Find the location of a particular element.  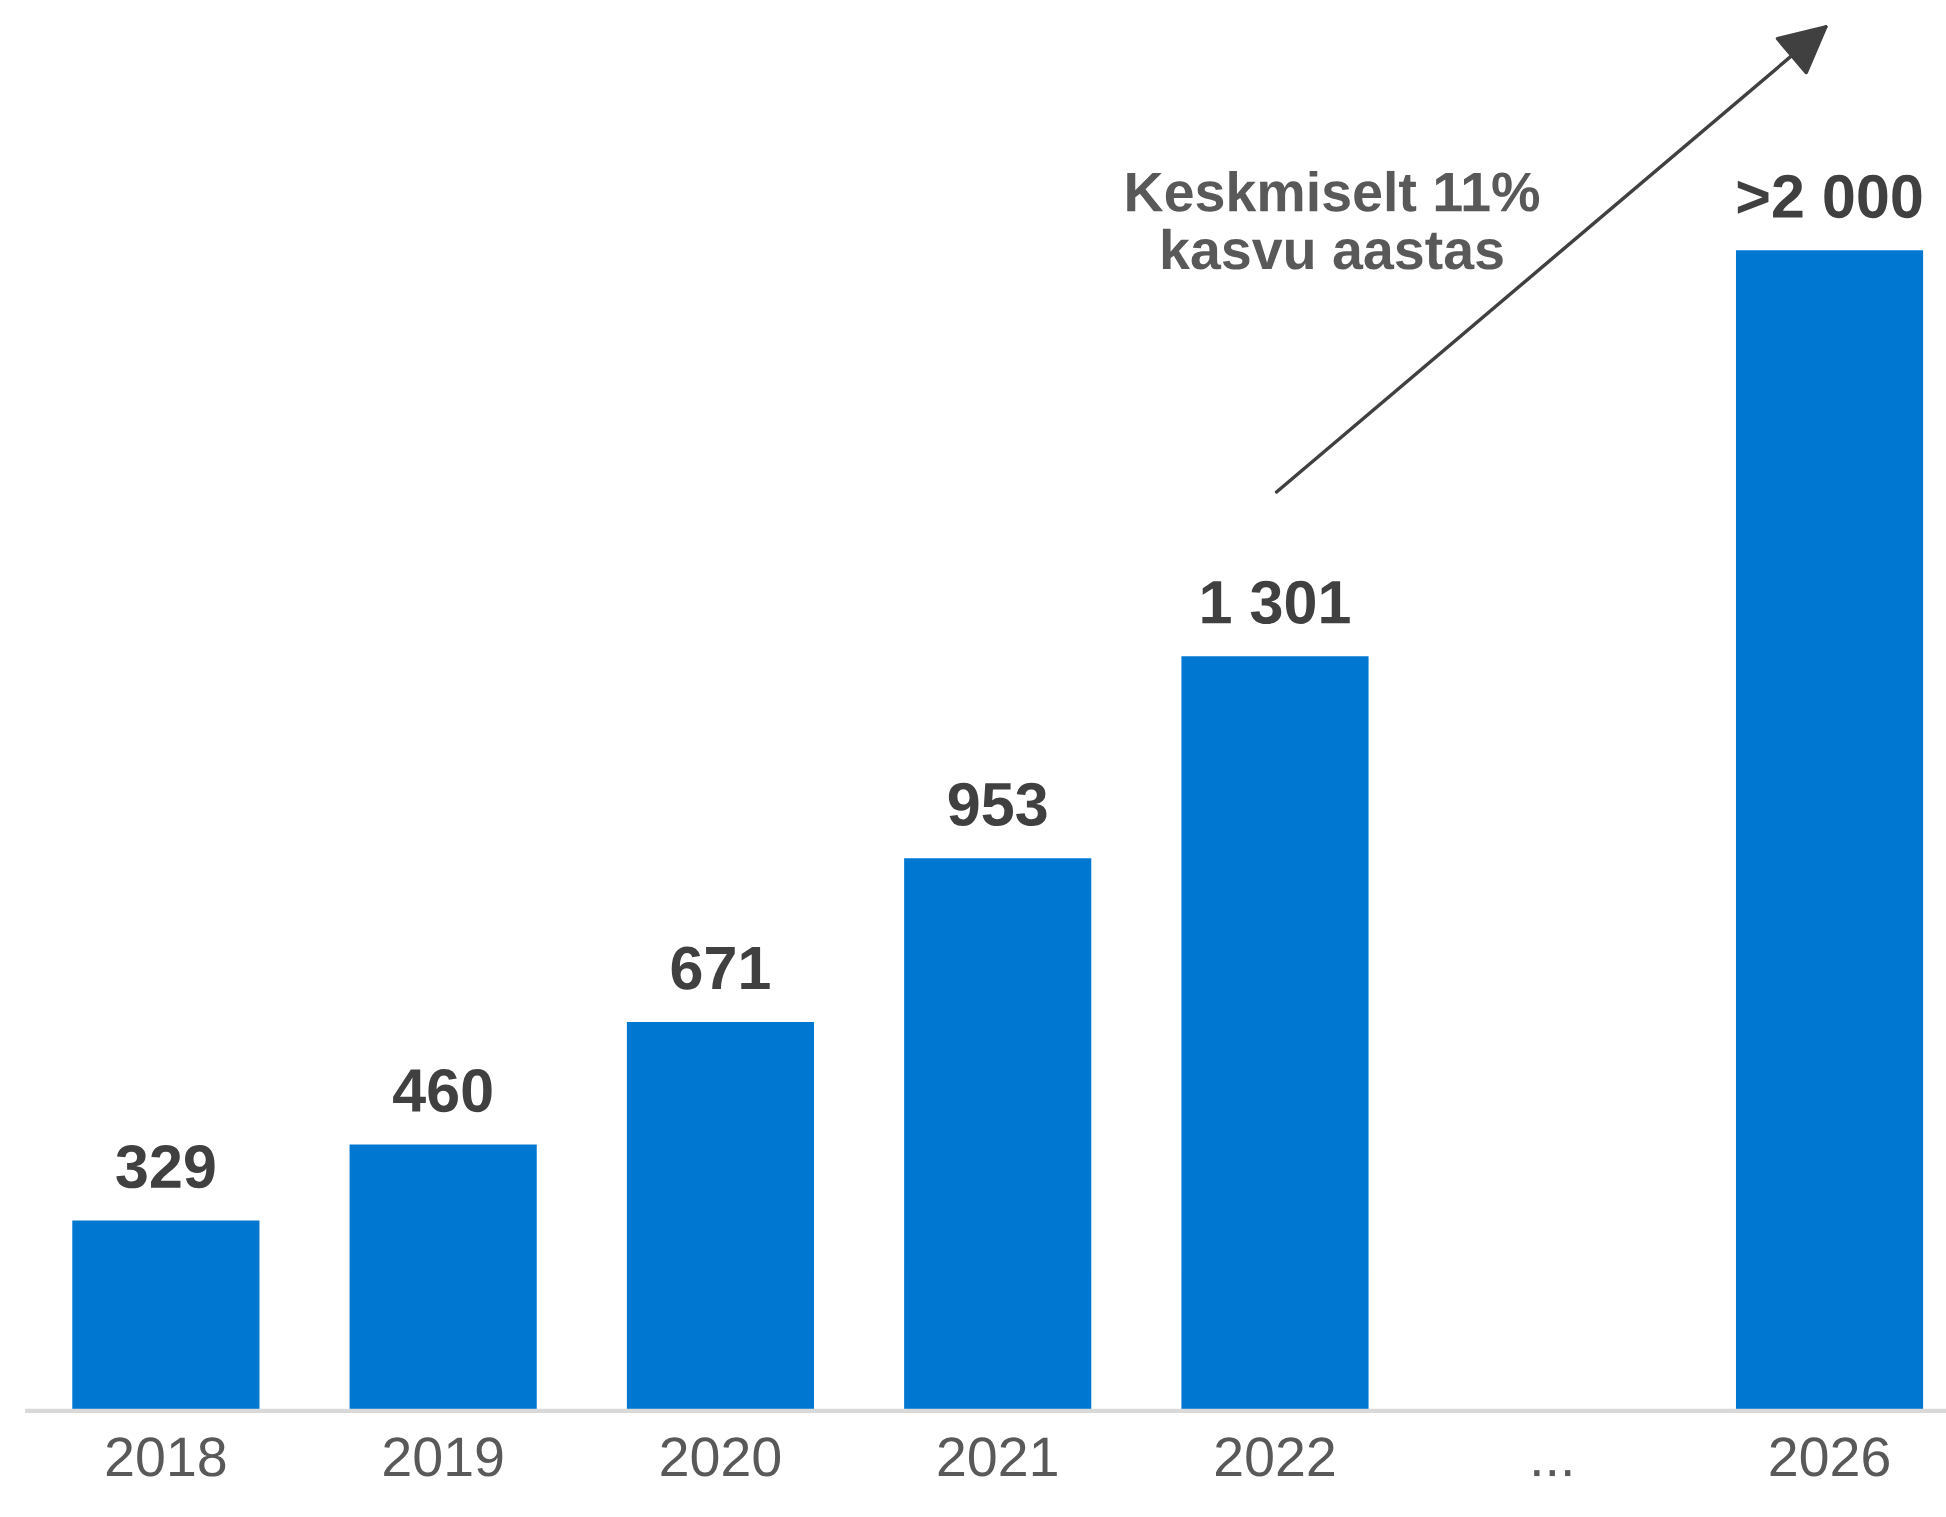

x-tick-label: 2021 is located at coordinates (997, 1457).